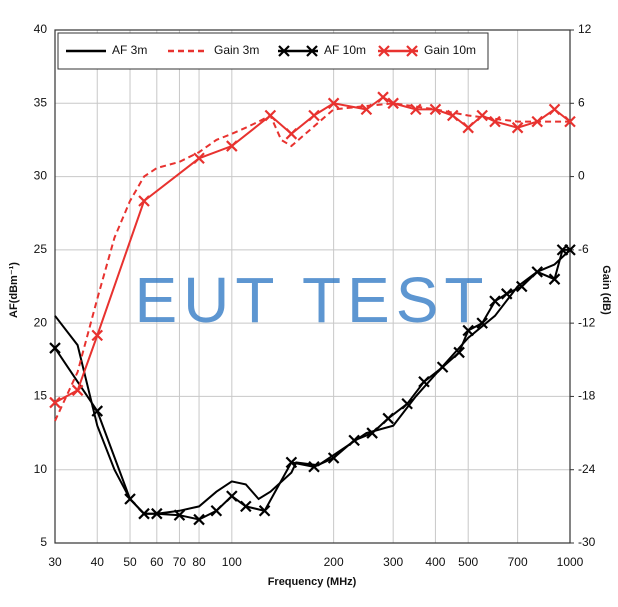 The image size is (618, 607). I want to click on y2-tick-label: -30, so click(587, 542).